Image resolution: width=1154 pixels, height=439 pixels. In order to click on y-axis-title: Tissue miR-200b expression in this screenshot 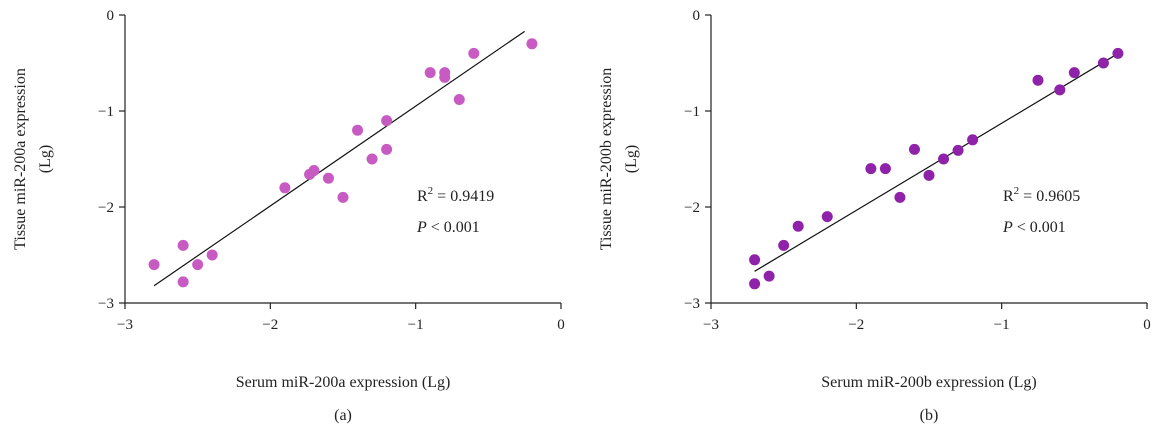, I will do `click(606, 159)`.